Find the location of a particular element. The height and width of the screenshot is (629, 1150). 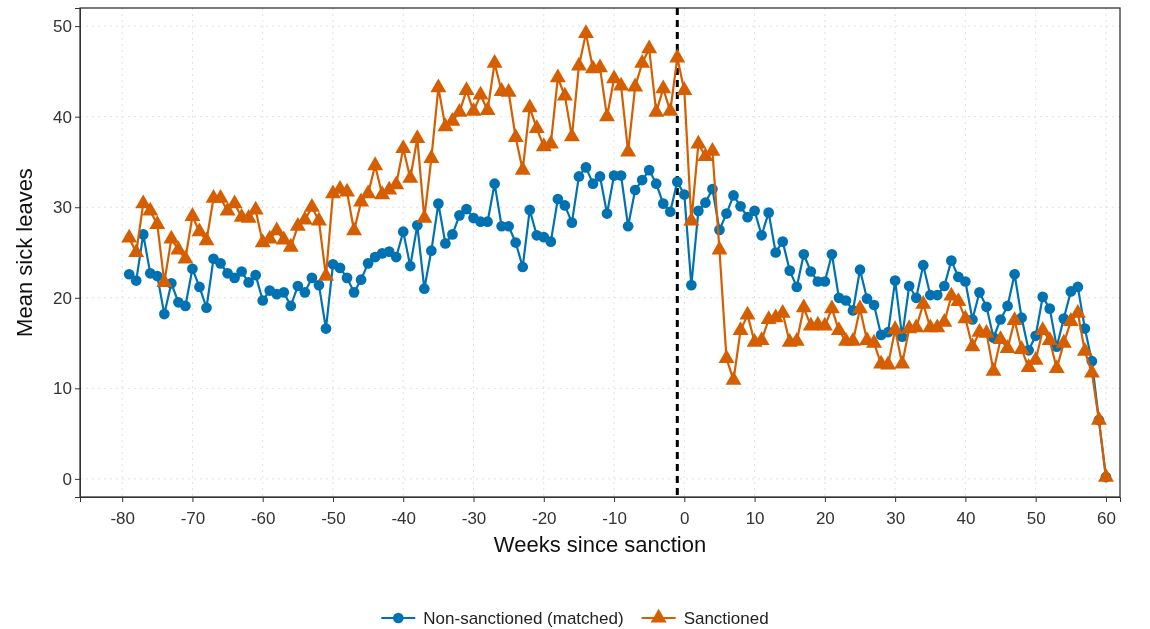

x-tick-label: -20 is located at coordinates (544, 518).